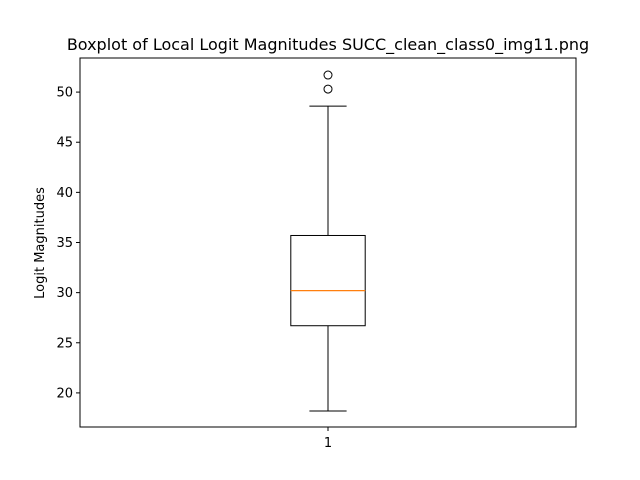 The height and width of the screenshot is (480, 640). I want to click on y-tick-label: 35, so click(64, 243).